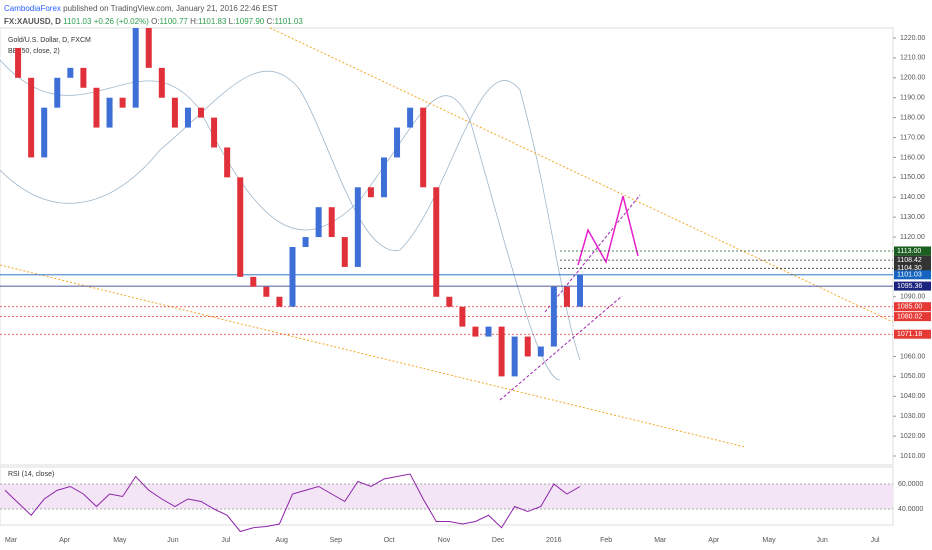 Image resolution: width=932 pixels, height=550 pixels. I want to click on x-tick-label: Mar, so click(660, 540).